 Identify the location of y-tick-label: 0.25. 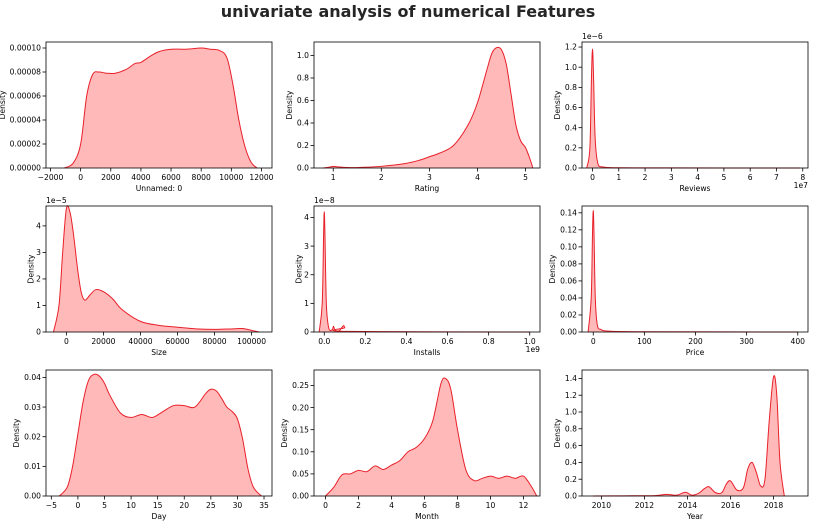
(300, 385).